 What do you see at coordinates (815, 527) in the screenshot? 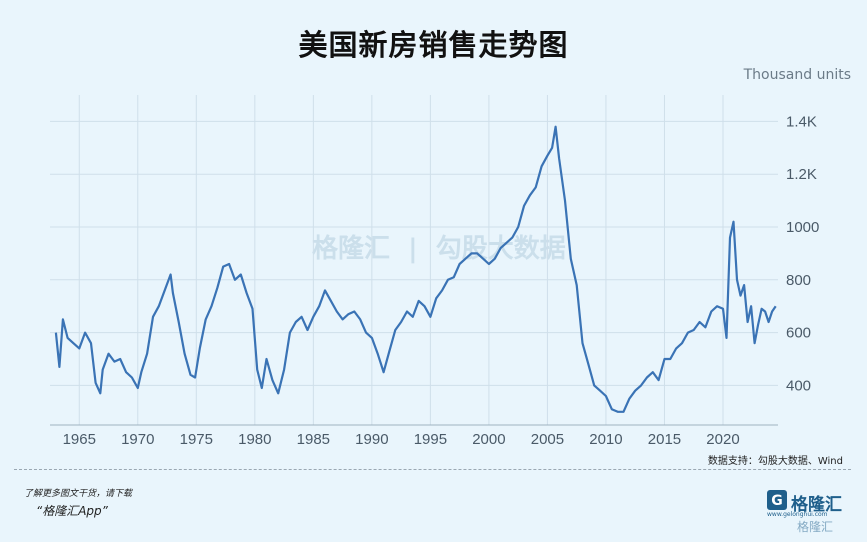
I see `brand-watermark: 格隆汇` at bounding box center [815, 527].